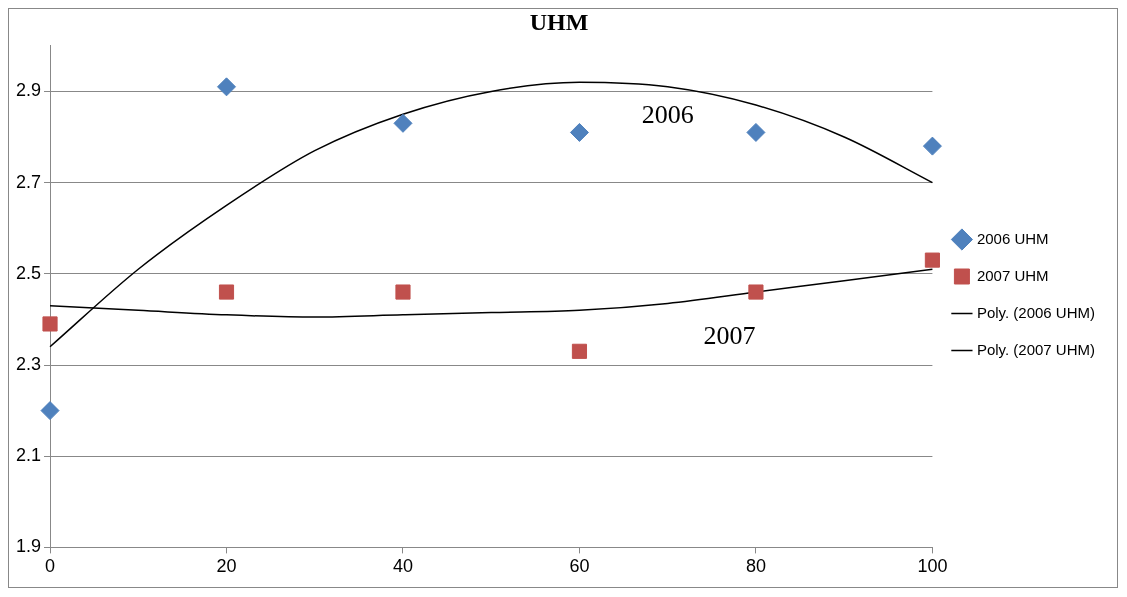  I want to click on legend-label: Poly. (2007 UHM), so click(1036, 349).